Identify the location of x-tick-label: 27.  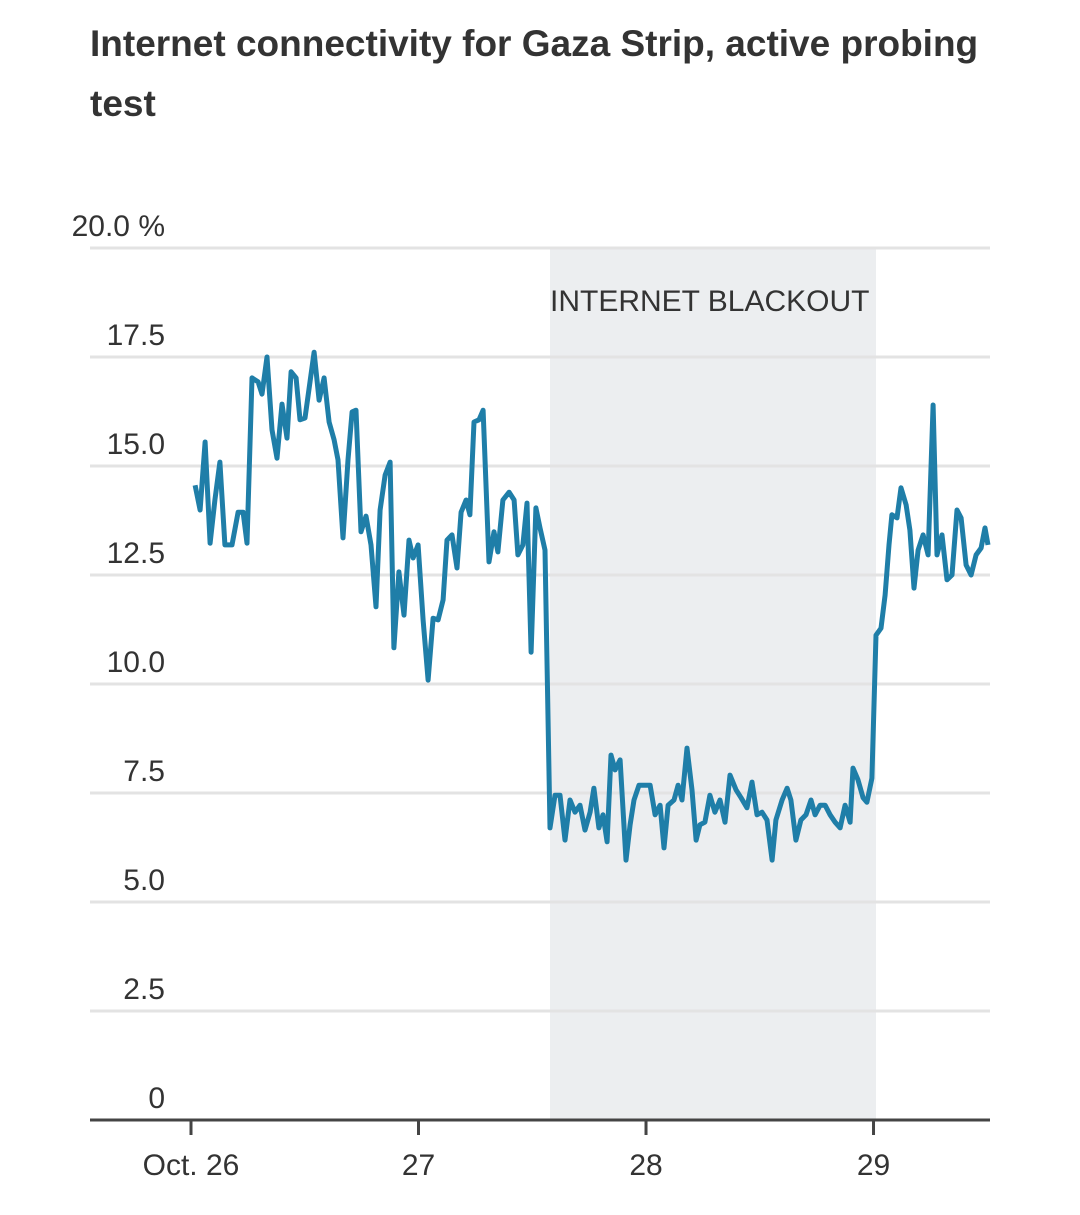
(418, 1165).